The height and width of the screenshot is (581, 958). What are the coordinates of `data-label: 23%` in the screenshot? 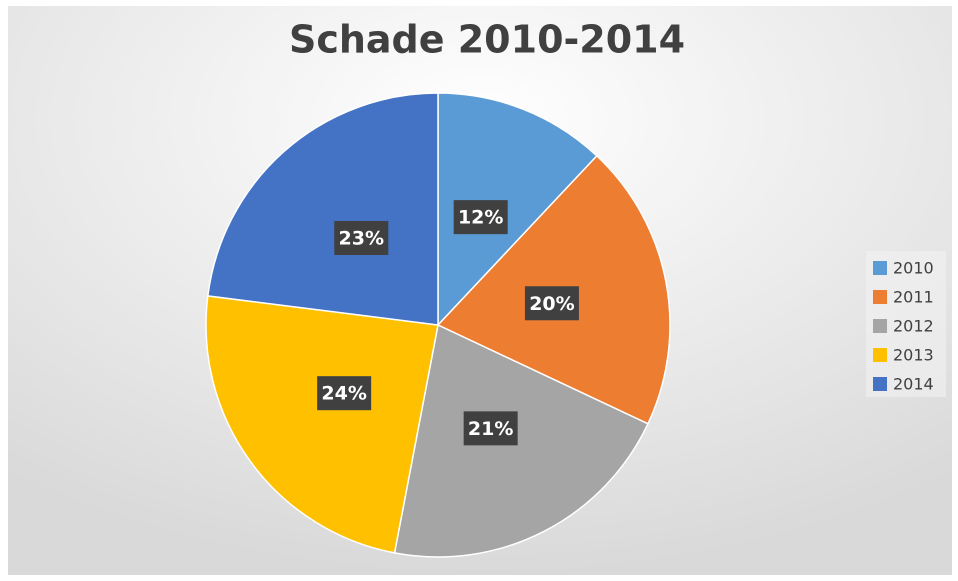 It's located at (361, 238).